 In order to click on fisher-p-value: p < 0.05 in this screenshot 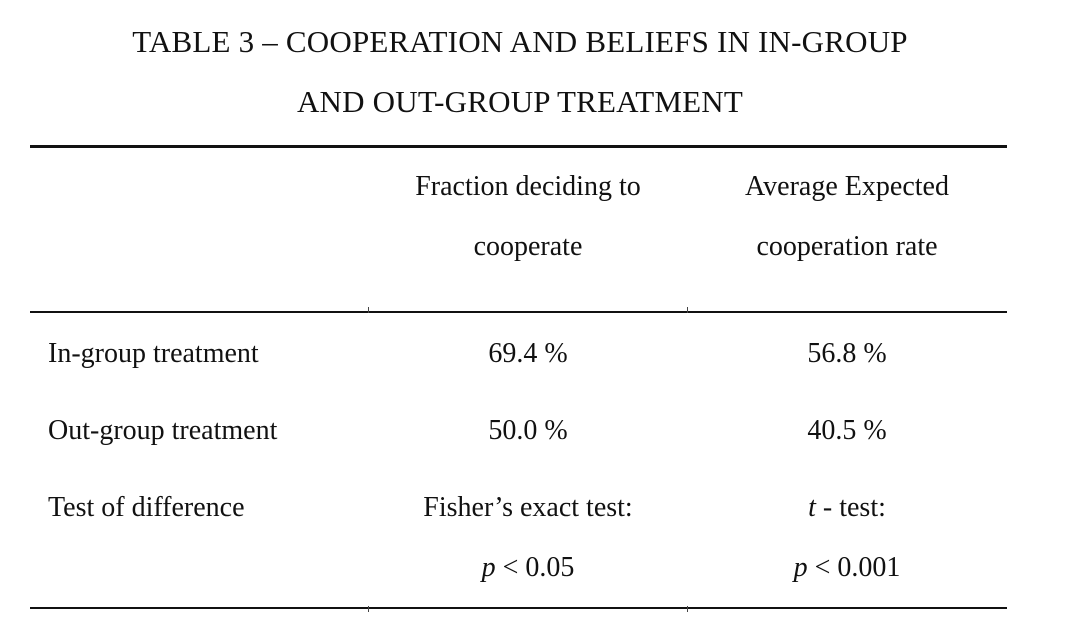, I will do `click(528, 568)`.